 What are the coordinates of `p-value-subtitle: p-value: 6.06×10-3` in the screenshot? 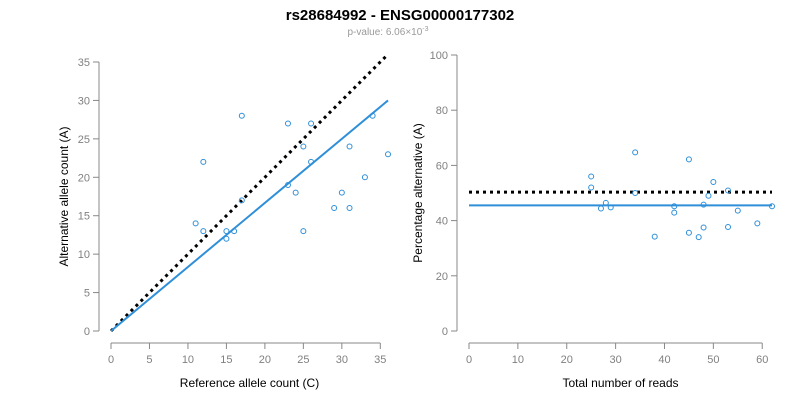 It's located at (387, 32).